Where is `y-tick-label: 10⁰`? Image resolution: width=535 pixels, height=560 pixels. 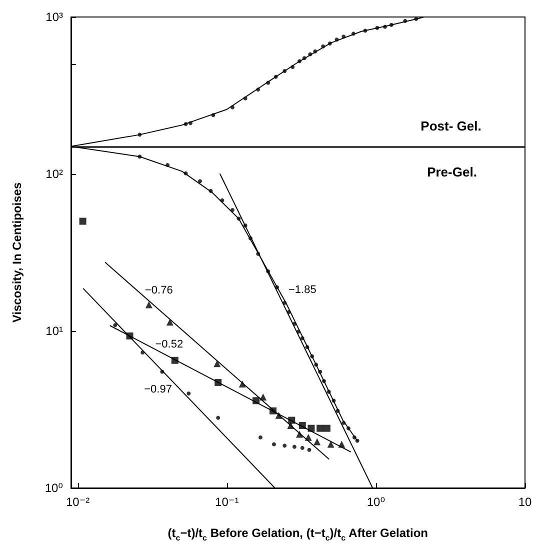
y-tick-label: 10⁰ is located at coordinates (54, 488).